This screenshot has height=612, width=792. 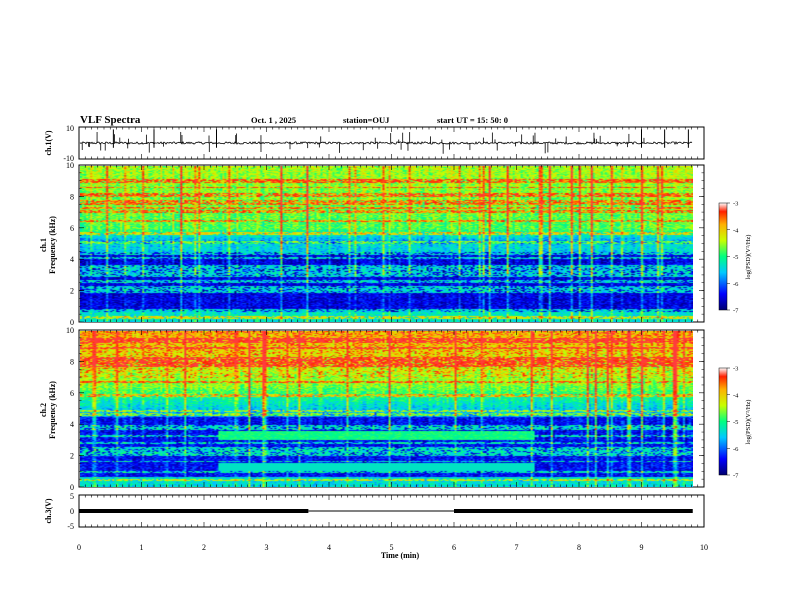 What do you see at coordinates (70, 330) in the screenshot?
I see `ch2-spectrogram-ytick-10: 10` at bounding box center [70, 330].